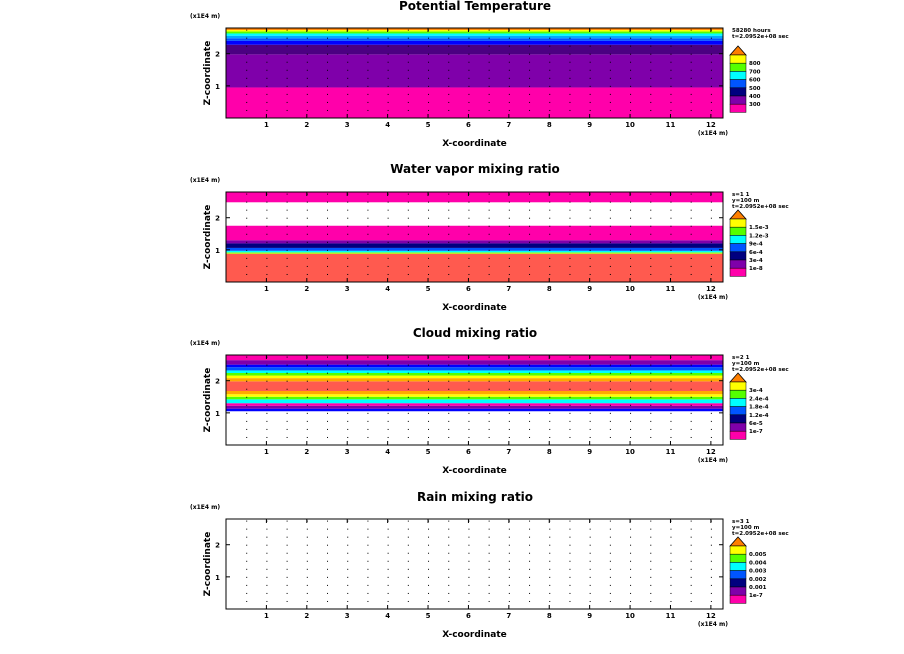 This screenshot has height=654, width=904. I want to click on info-line-2: t=2.0952e+08 sec, so click(760, 207).